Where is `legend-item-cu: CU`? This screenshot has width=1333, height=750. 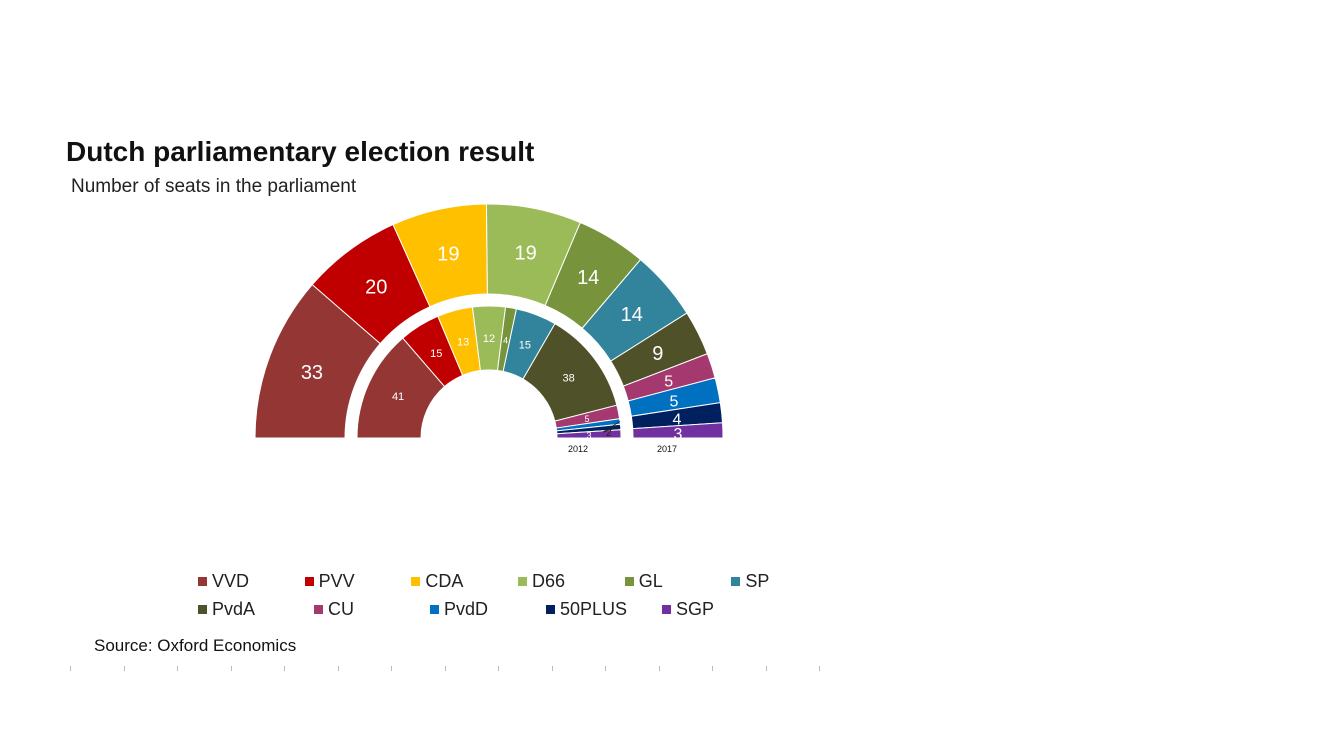 legend-item-cu: CU is located at coordinates (372, 609).